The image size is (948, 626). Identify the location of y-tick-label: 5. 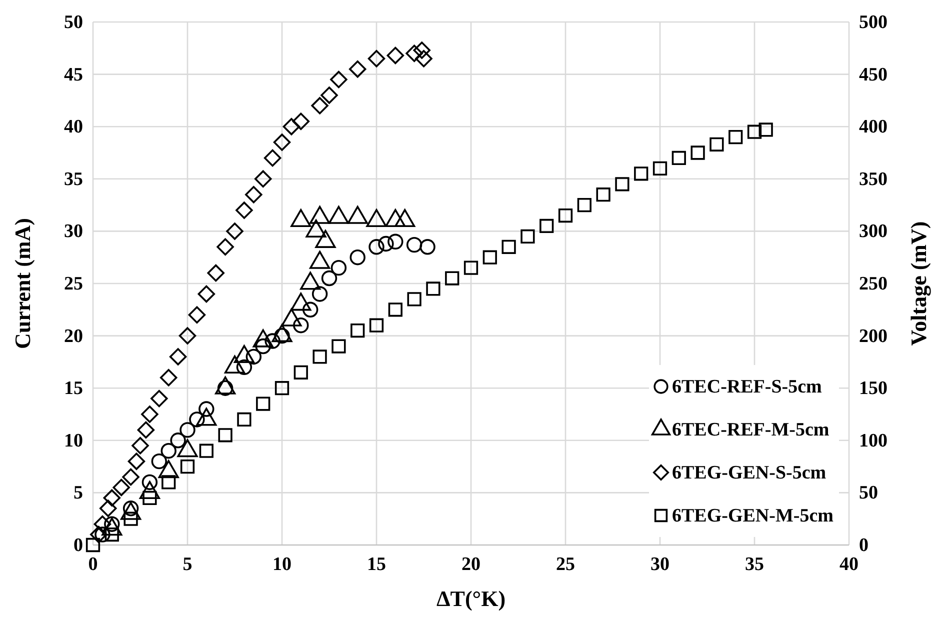
(78, 493).